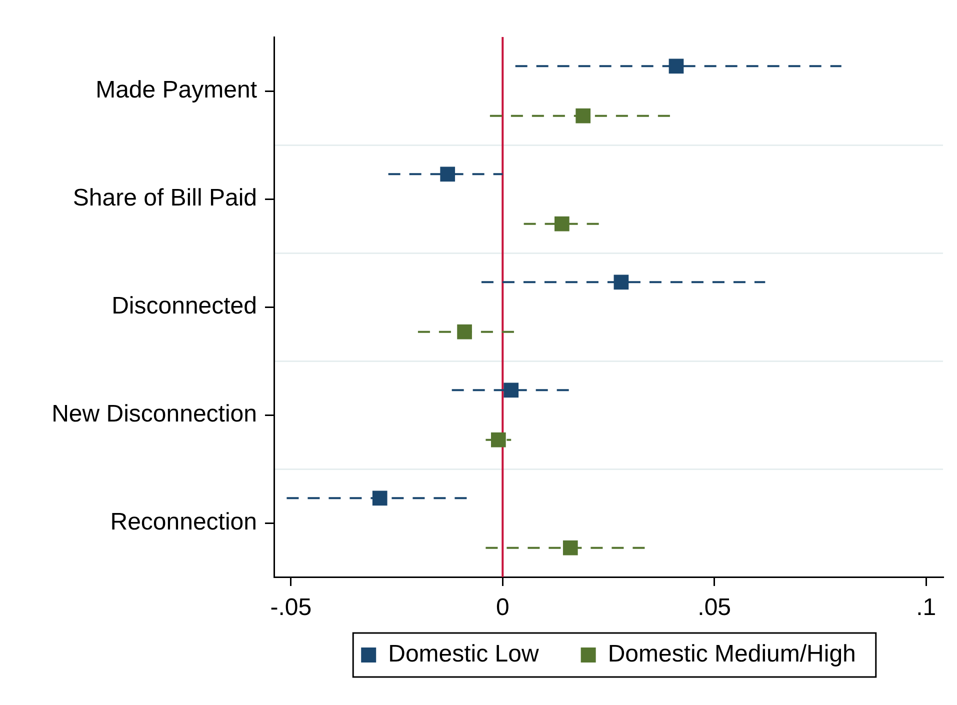  Describe the element at coordinates (291, 608) in the screenshot. I see `x-tick-label: -.05` at that location.